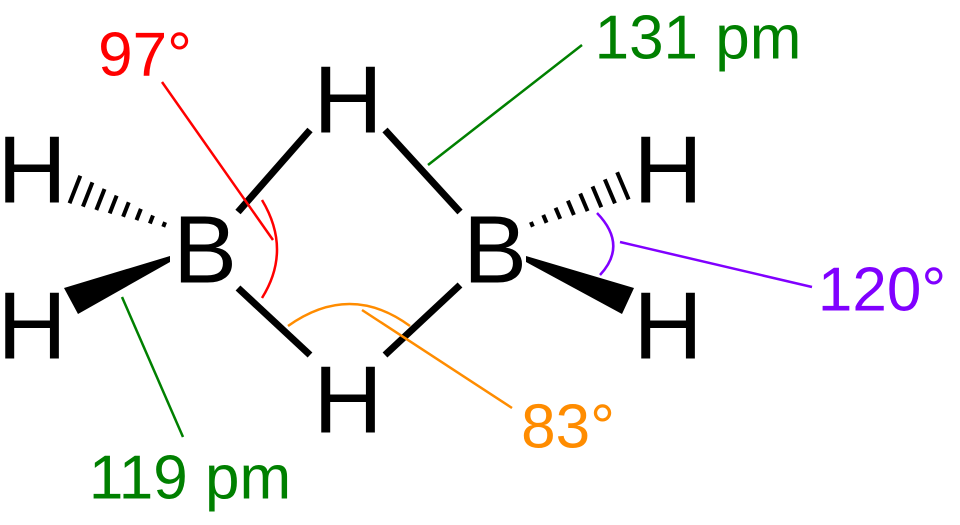 The image size is (960, 525). Describe the element at coordinates (568, 427) in the screenshot. I see `annotation: 83°` at that location.